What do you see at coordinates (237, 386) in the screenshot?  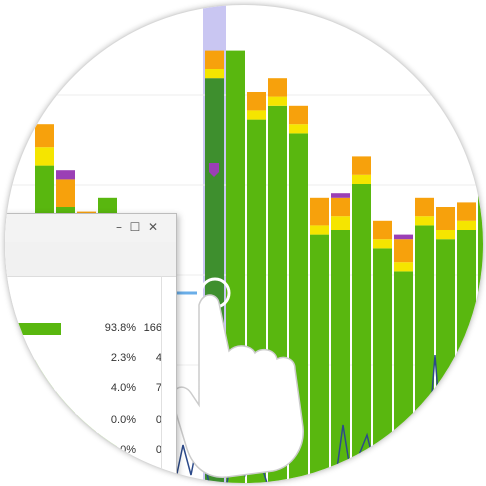 I see `hand-cursor-icon` at bounding box center [237, 386].